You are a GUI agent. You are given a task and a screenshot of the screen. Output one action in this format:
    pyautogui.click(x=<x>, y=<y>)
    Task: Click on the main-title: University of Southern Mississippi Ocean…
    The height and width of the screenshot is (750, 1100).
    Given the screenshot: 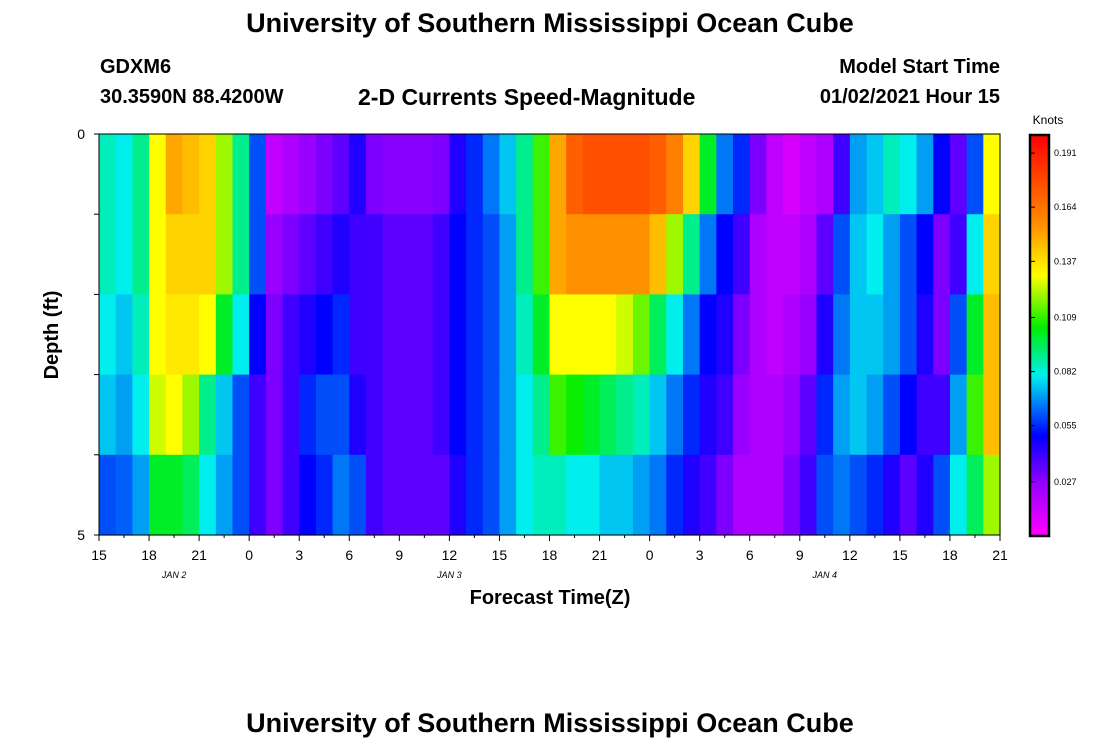 What is the action you would take?
    pyautogui.click(x=550, y=23)
    